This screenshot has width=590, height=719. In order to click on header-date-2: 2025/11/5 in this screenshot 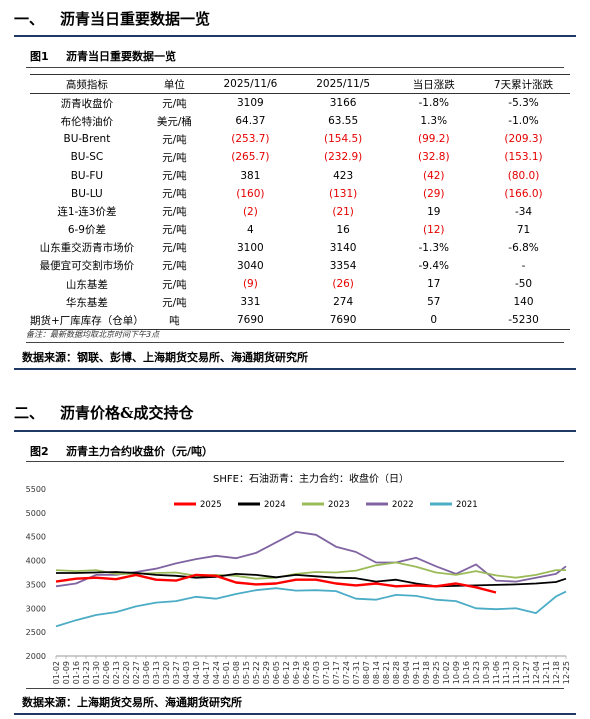, I will do `click(343, 84)`.